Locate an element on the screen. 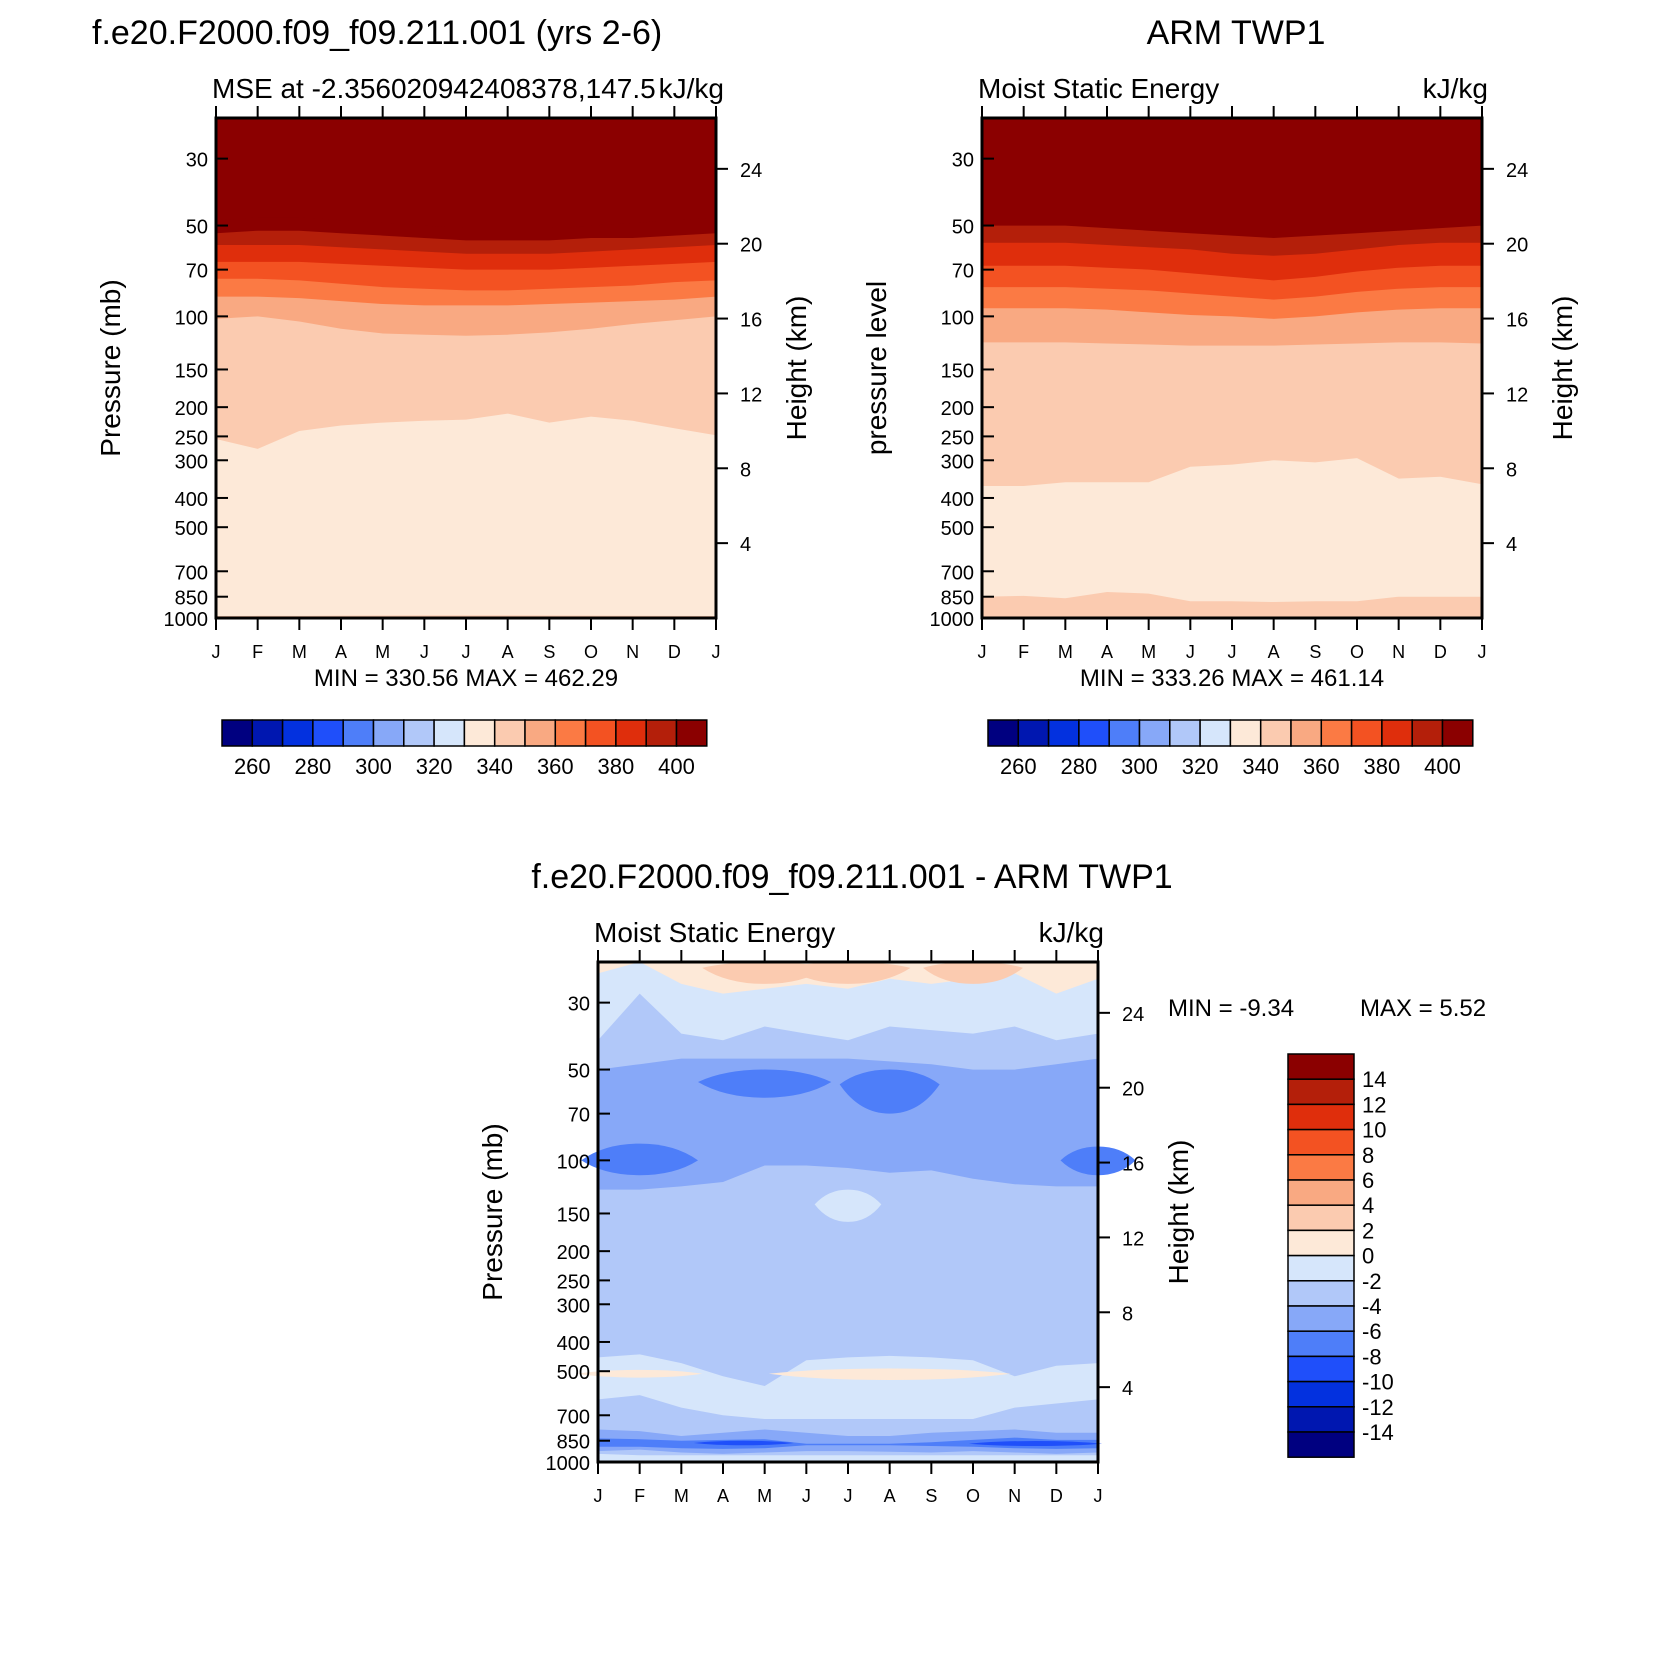 Image resolution: width=1680 pixels, height=1680 pixels. obs-month-label: A is located at coordinates (1107, 652).